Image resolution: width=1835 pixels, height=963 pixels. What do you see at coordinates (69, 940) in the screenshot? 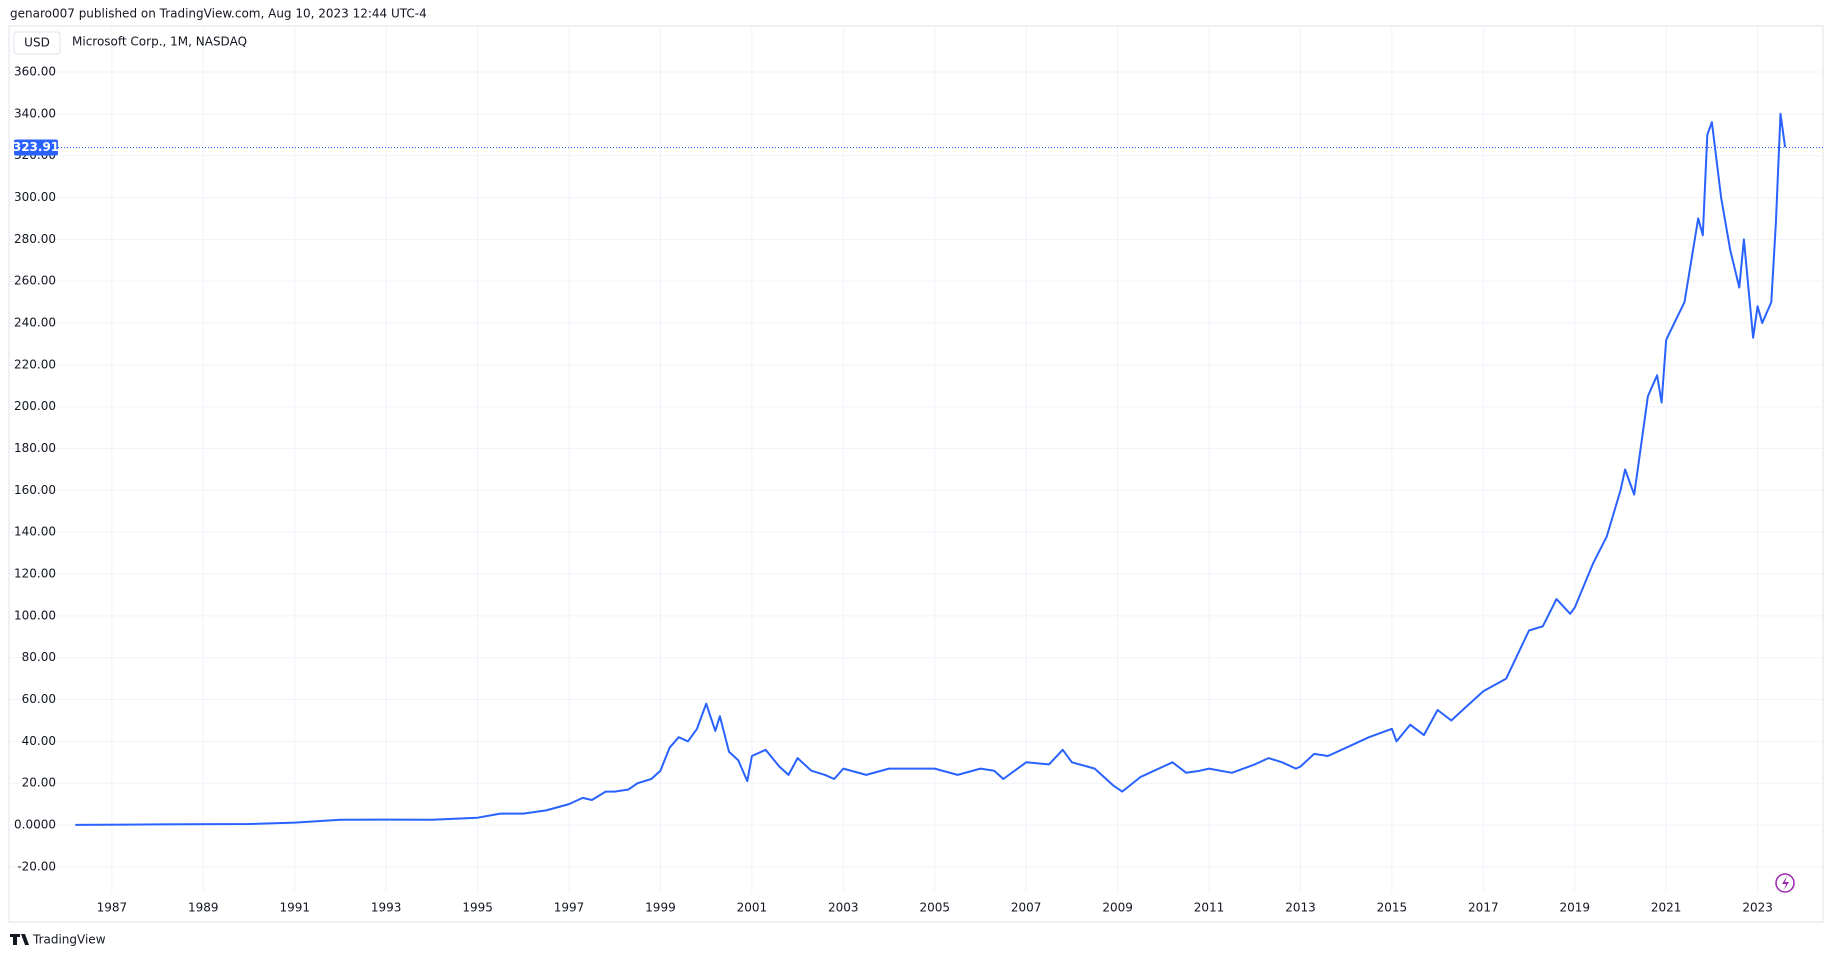
I see `brand: TradingView` at bounding box center [69, 940].